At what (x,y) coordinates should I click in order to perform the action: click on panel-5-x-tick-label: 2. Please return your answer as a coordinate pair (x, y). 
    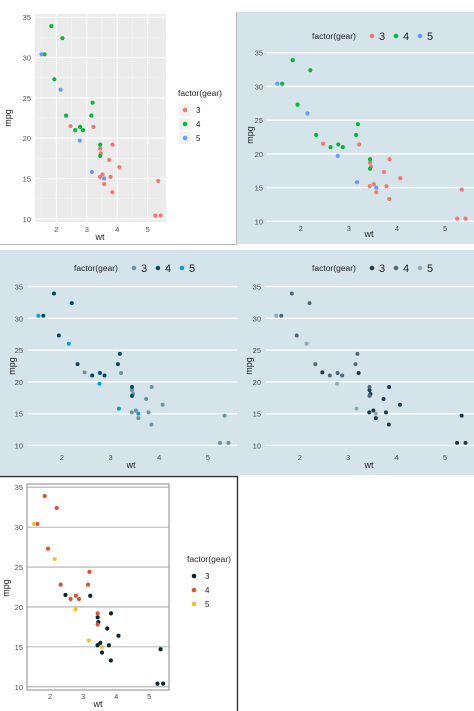
    Looking at the image, I should click on (50, 696).